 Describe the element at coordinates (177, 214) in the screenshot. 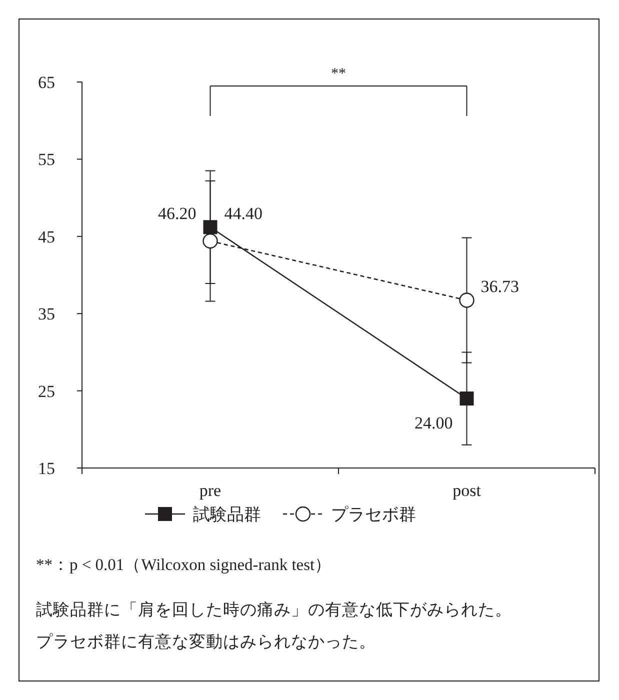

I see `data-label: 46.20` at that location.